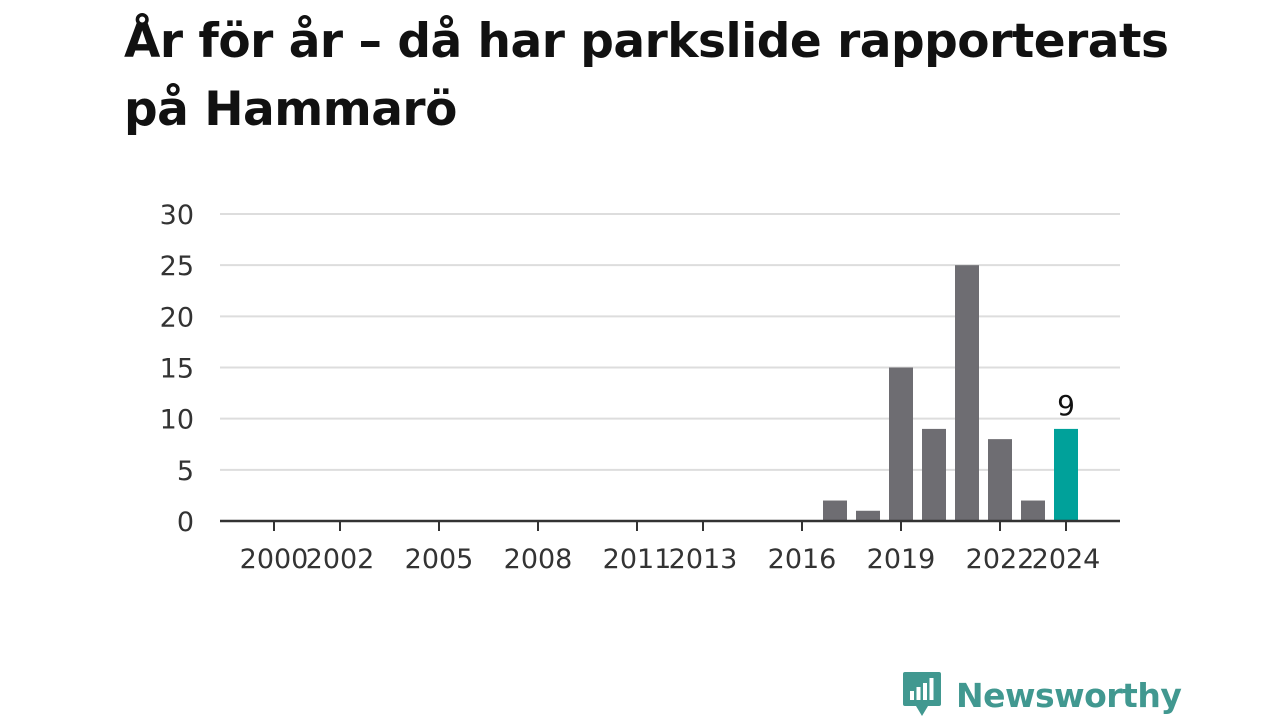 This screenshot has height=720, width=1280. Describe the element at coordinates (703, 559) in the screenshot. I see `x-tick-label: 2013` at that location.